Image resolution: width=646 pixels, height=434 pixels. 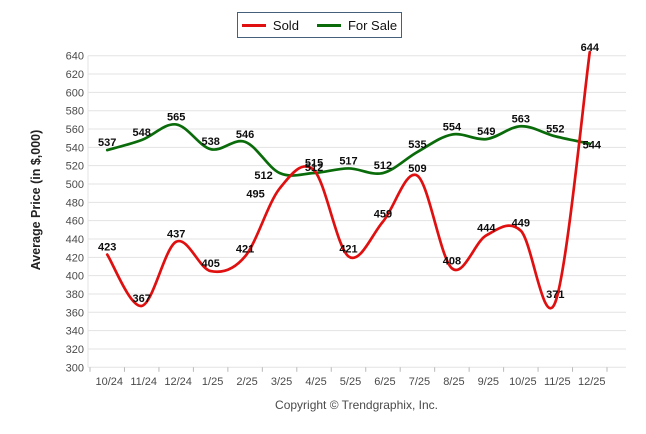 What do you see at coordinates (75, 167) in the screenshot?
I see `y-tick-label: 520` at bounding box center [75, 167].